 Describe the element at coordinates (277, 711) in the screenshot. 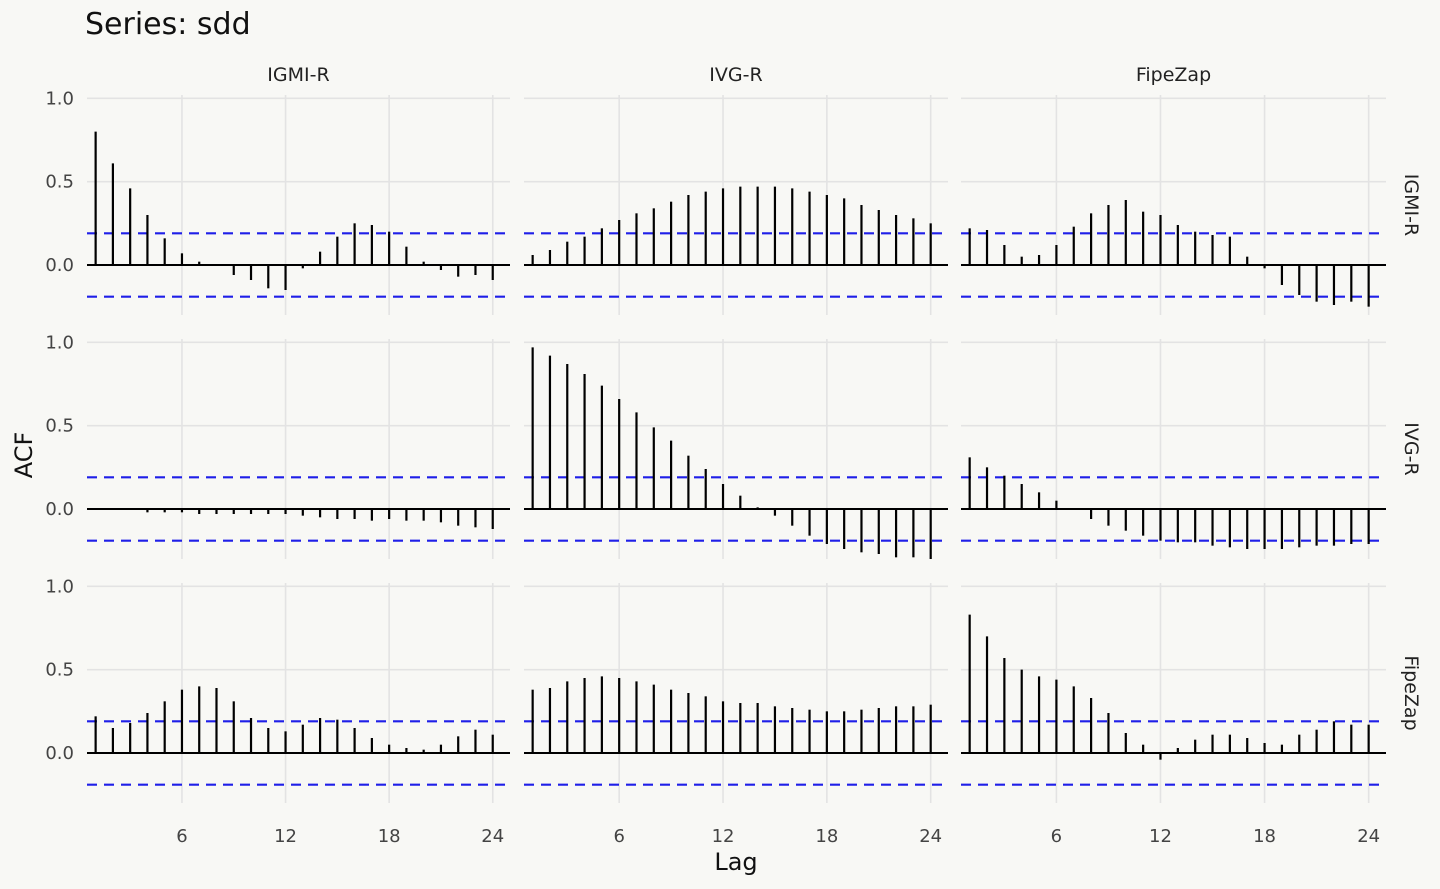

I see `panel-fipezap-vs-igmi-r: 0.0 0.5 1.0 6 12 18 24` at that location.